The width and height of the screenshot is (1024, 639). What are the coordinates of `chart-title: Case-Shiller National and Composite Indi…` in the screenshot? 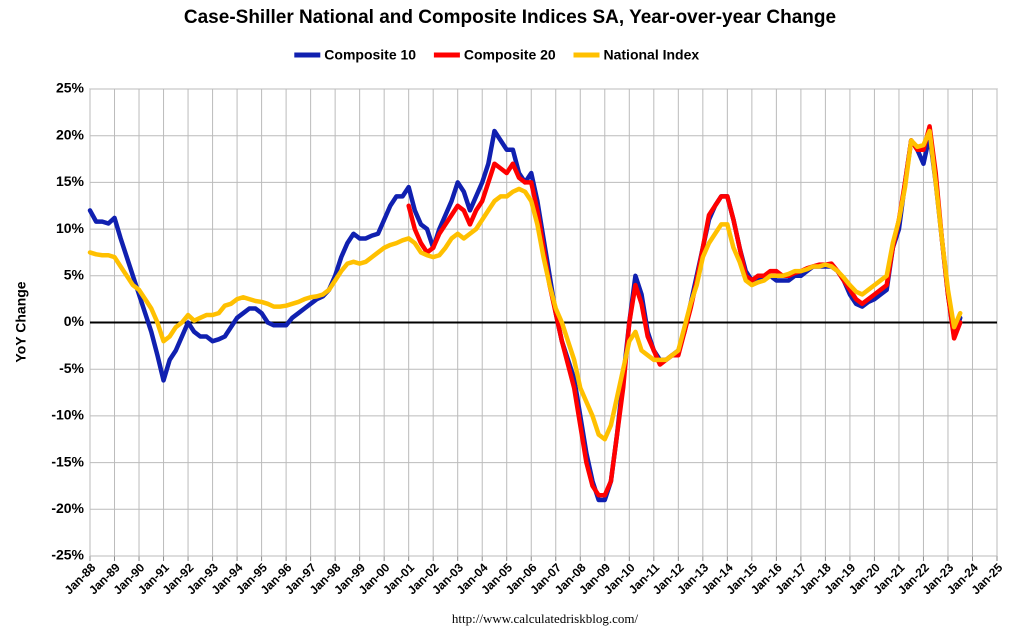 It's located at (510, 17).